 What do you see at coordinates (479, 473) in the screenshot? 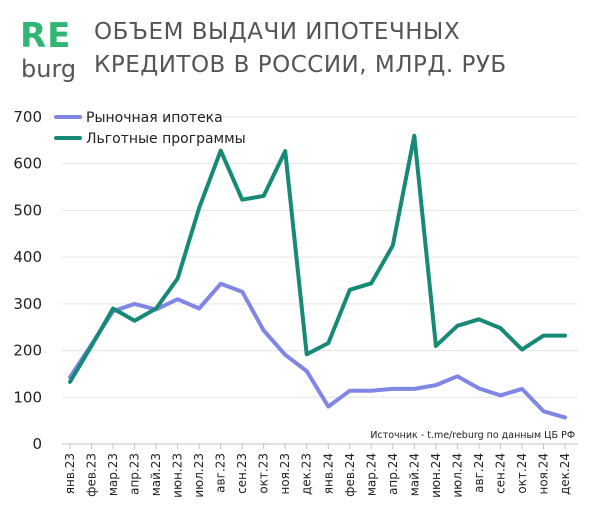
I see `x-tick-label: авг.24` at bounding box center [479, 473].